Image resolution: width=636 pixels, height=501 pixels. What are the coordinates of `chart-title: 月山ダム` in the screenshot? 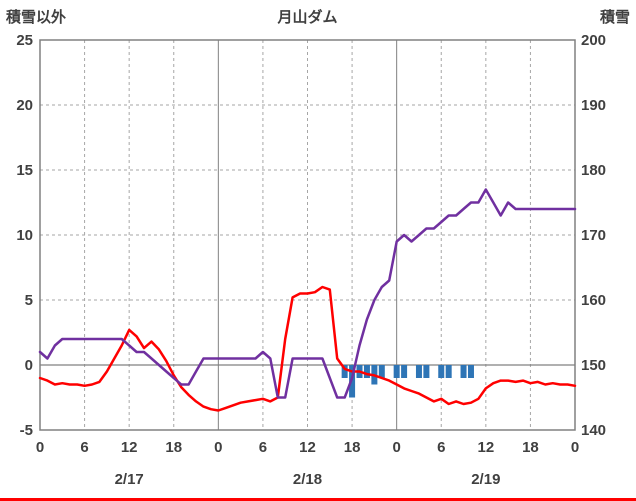 It's located at (307, 17).